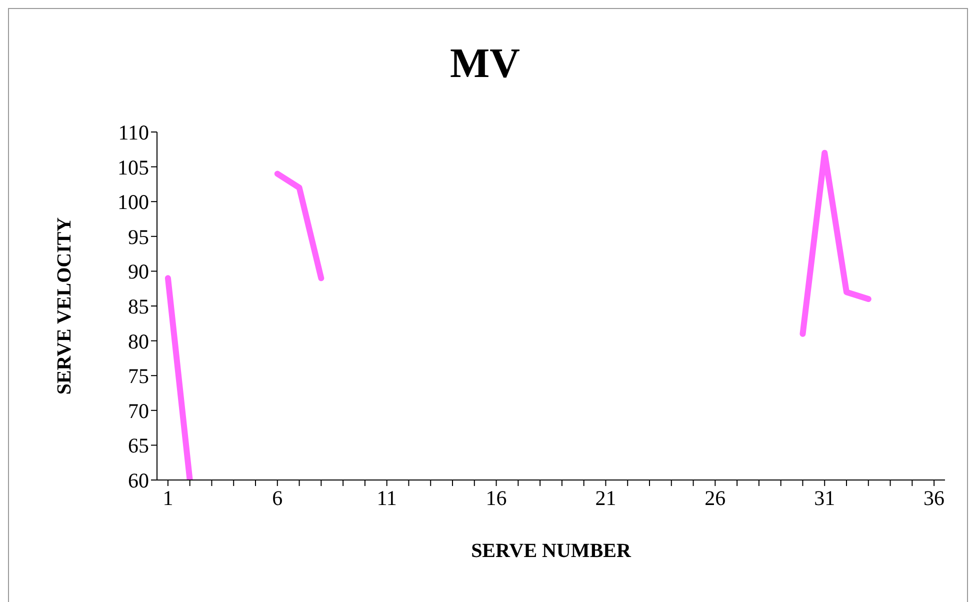  What do you see at coordinates (551, 551) in the screenshot?
I see `x-axis-title: SERVE NUMBER` at bounding box center [551, 551].